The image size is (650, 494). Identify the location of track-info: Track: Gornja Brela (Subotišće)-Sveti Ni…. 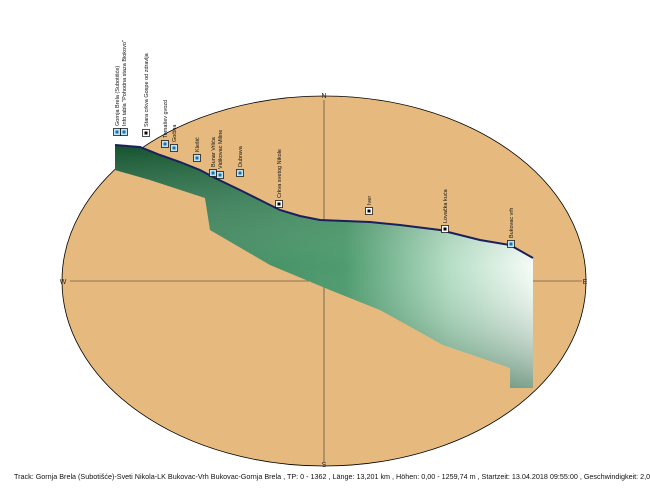
(332, 476).